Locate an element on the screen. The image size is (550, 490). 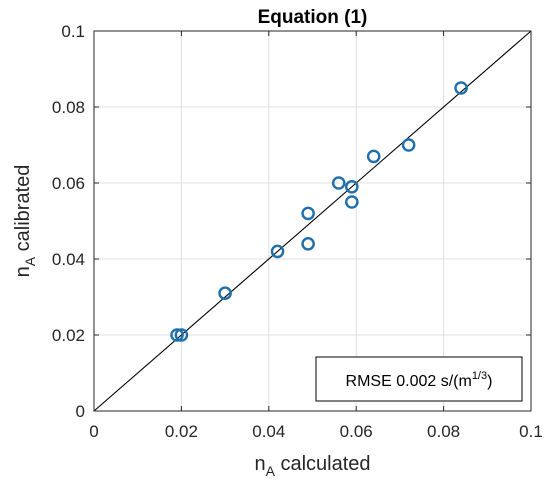
rmse-annotation-prefix: RMSE 0.002 s/(m is located at coordinates (409, 381).